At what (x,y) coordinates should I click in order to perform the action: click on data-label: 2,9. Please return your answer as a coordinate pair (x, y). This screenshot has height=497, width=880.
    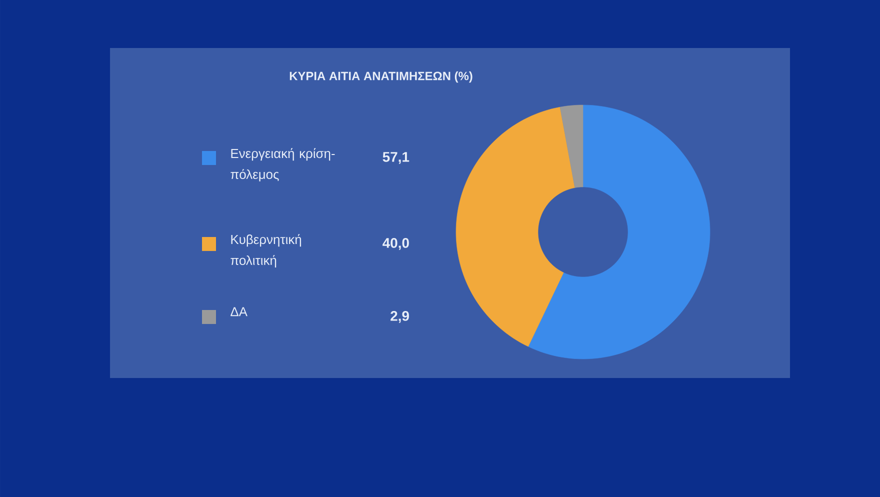
    Looking at the image, I should click on (399, 317).